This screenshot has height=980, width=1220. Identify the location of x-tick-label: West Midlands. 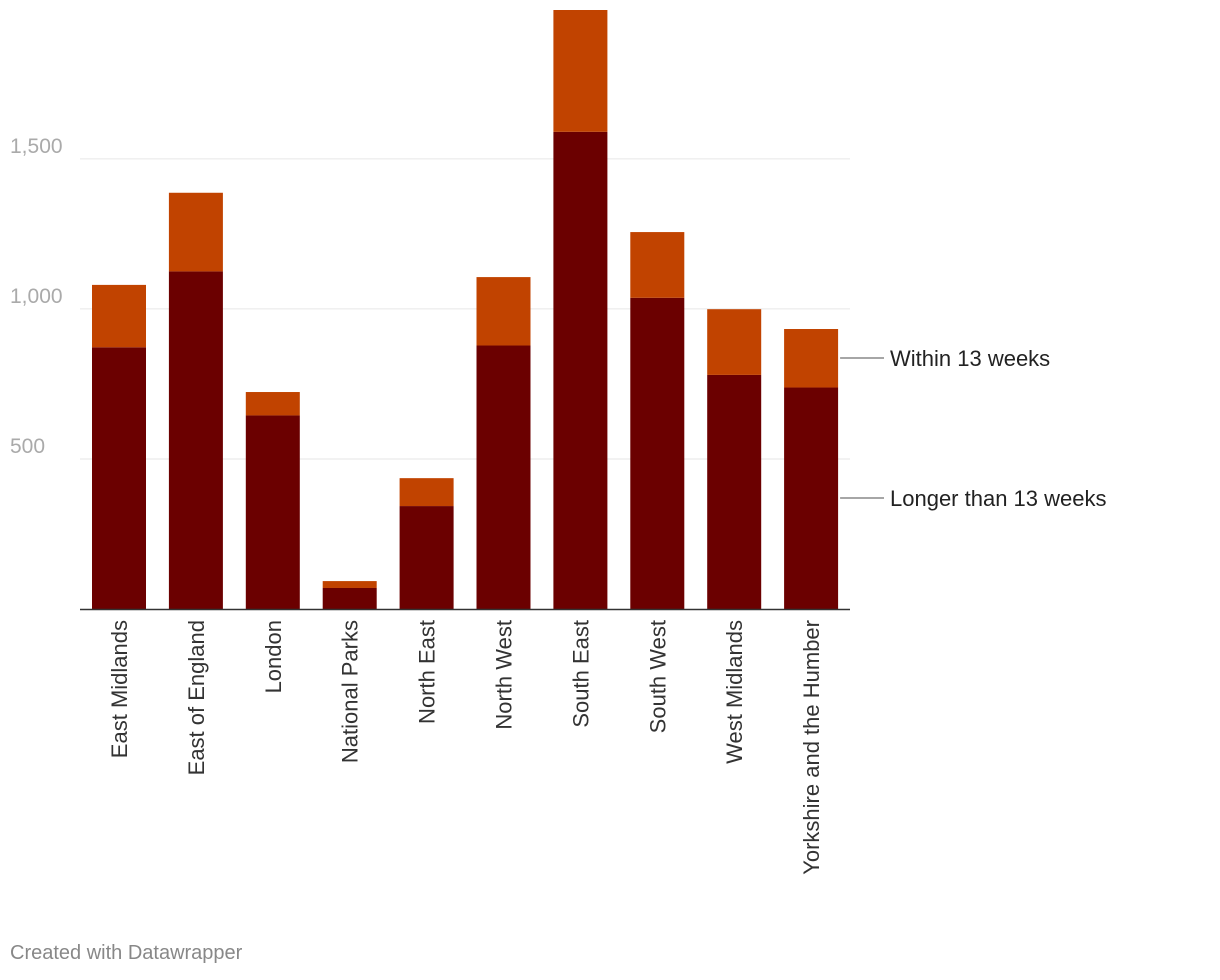
(734, 692).